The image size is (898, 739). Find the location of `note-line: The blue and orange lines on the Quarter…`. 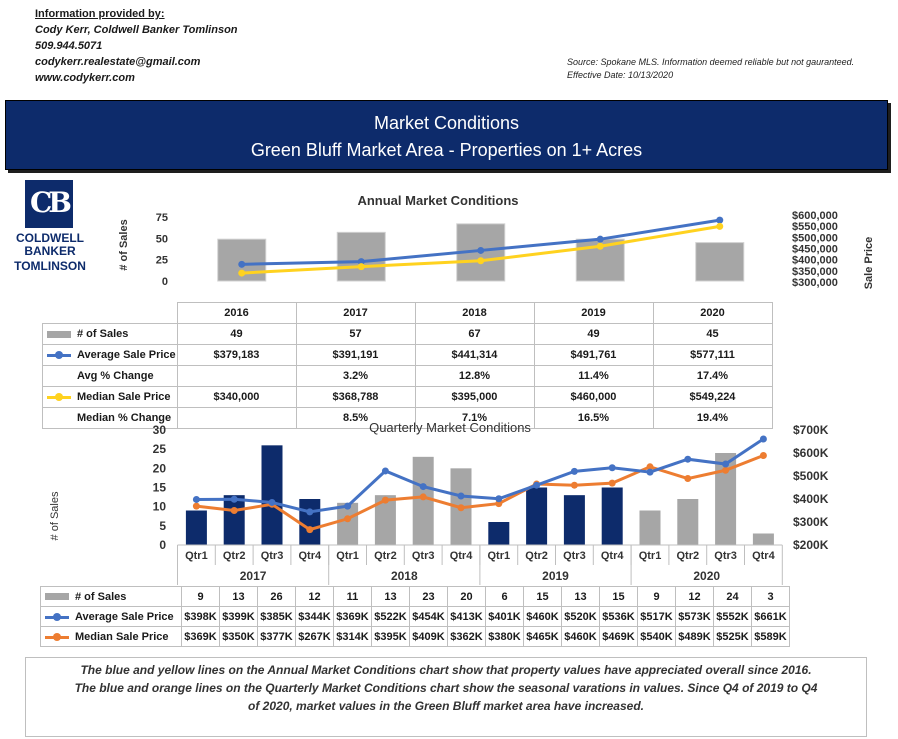

note-line: The blue and orange lines on the Quarter… is located at coordinates (446, 688).